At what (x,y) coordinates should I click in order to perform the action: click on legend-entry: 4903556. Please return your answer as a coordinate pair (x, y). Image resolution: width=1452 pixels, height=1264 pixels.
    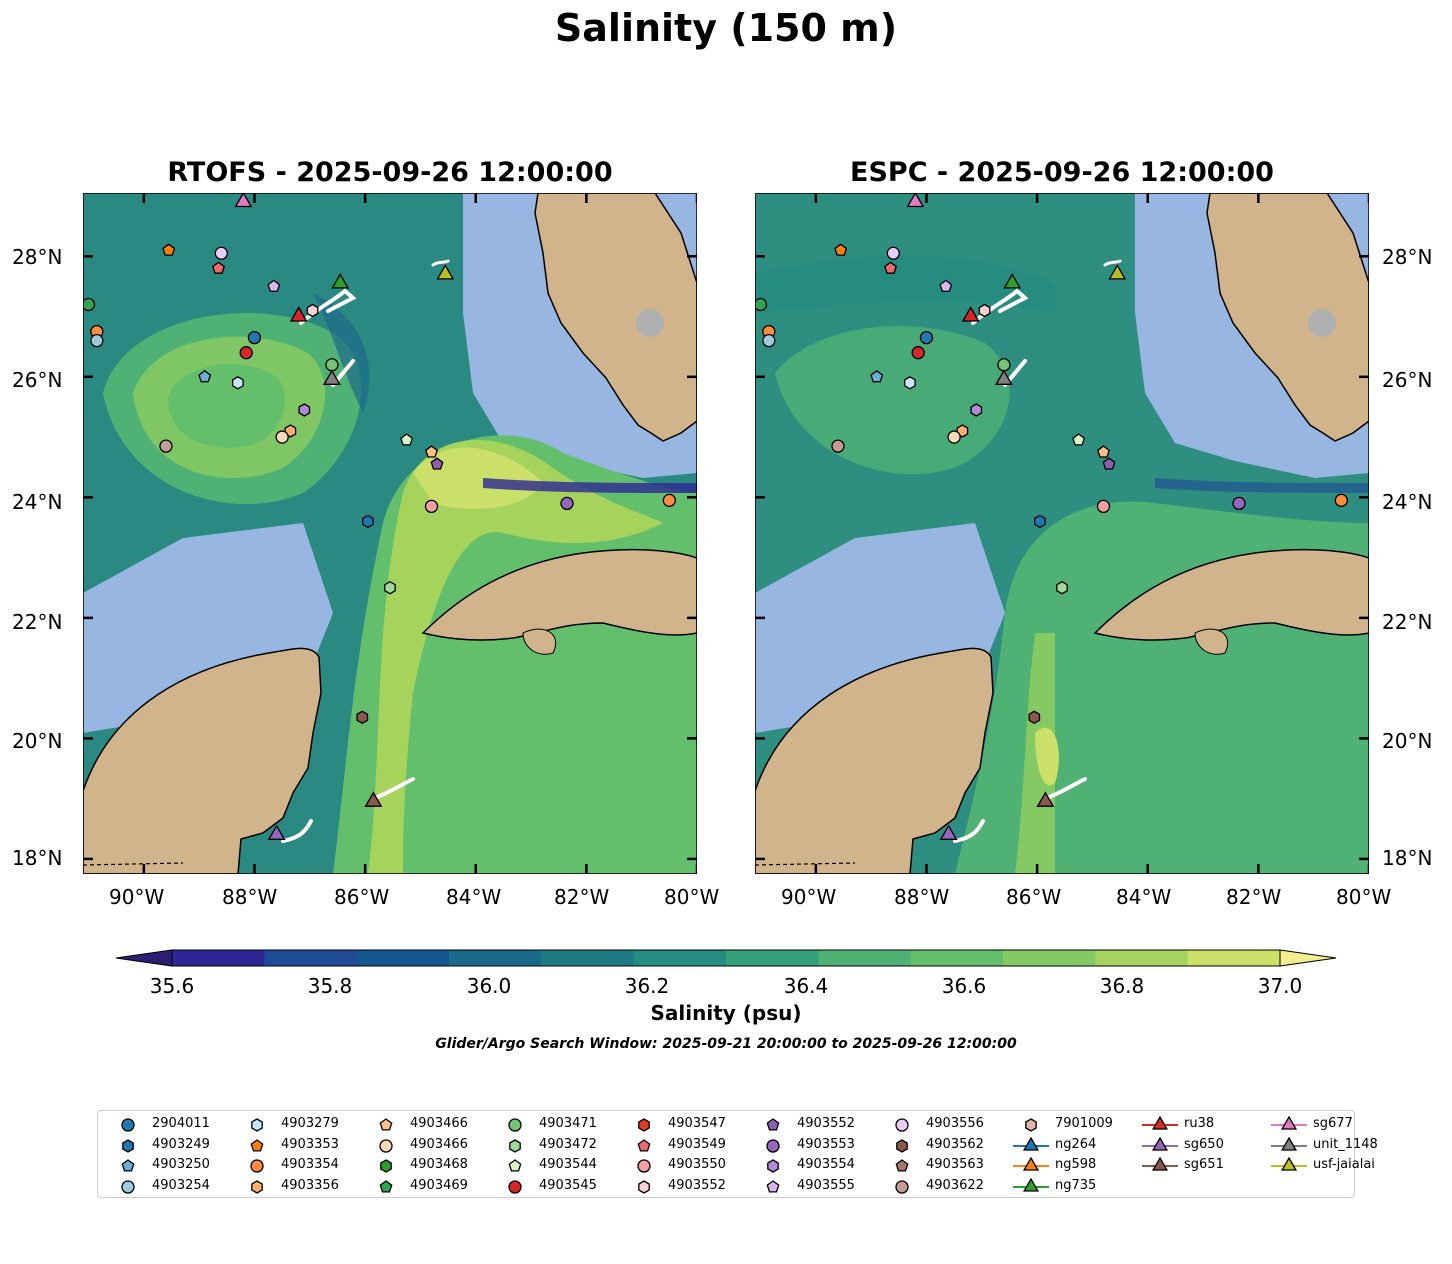
    Looking at the image, I should click on (946, 1124).